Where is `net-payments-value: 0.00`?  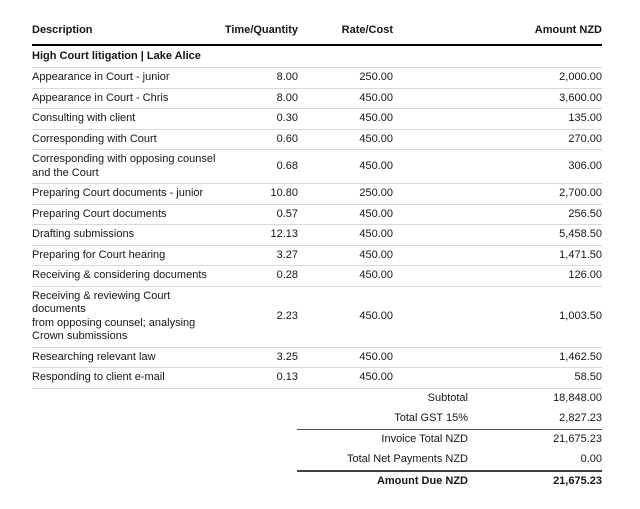
net-payments-value: 0.00 is located at coordinates (591, 459).